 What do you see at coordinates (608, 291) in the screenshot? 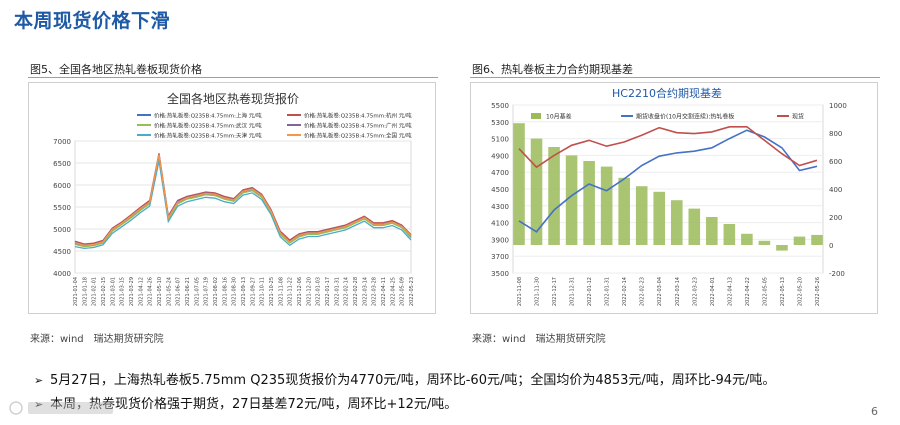
I see `x-tick-label: 2022-01-31` at bounding box center [608, 291].